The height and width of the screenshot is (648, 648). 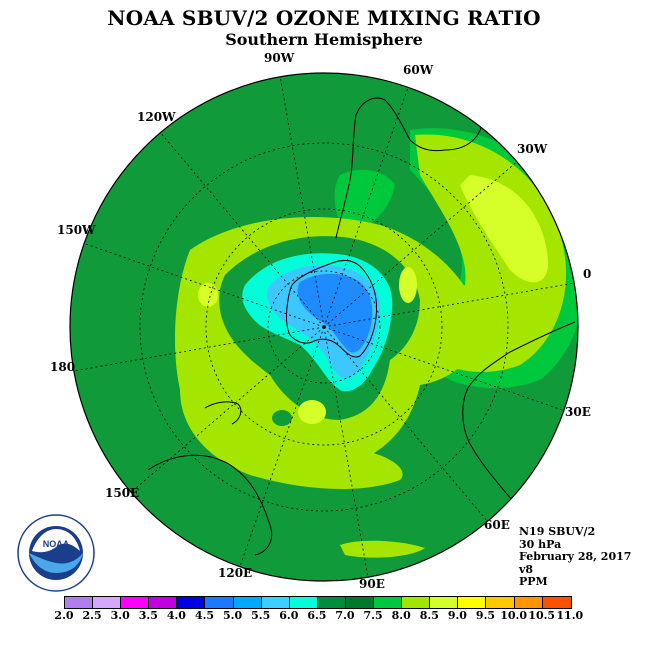 I want to click on colorbar-tick-label: 7.5, so click(x=373, y=615).